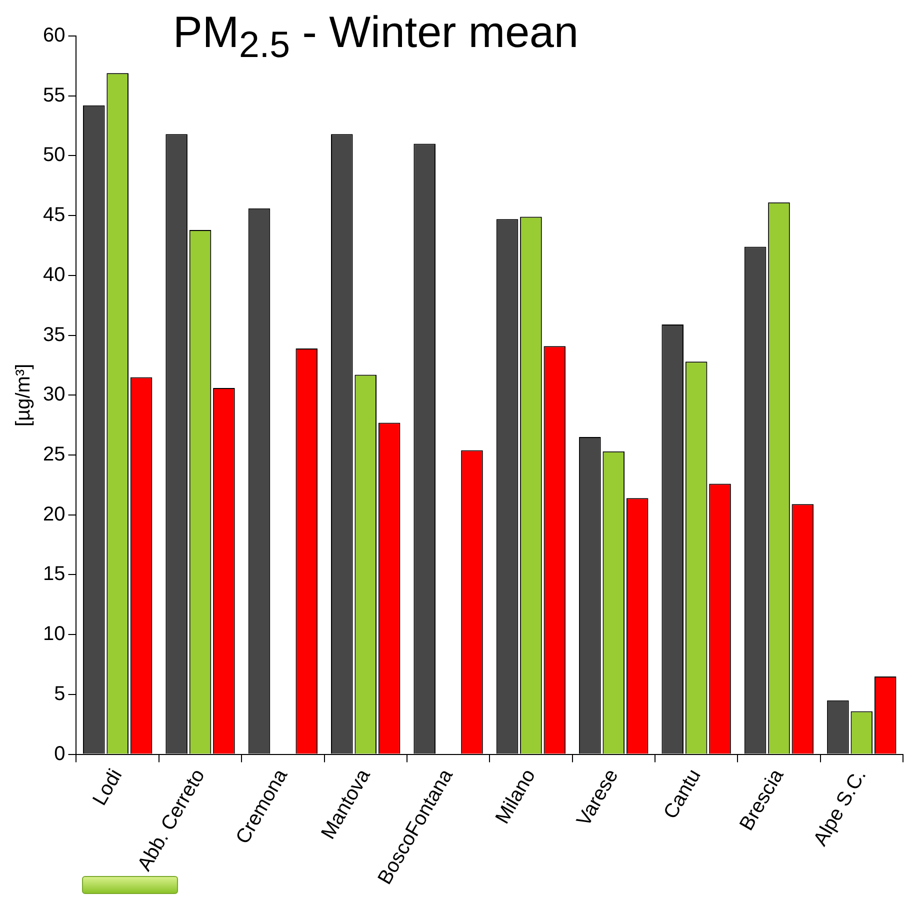  I want to click on y-tick-label: 45, so click(54, 215).